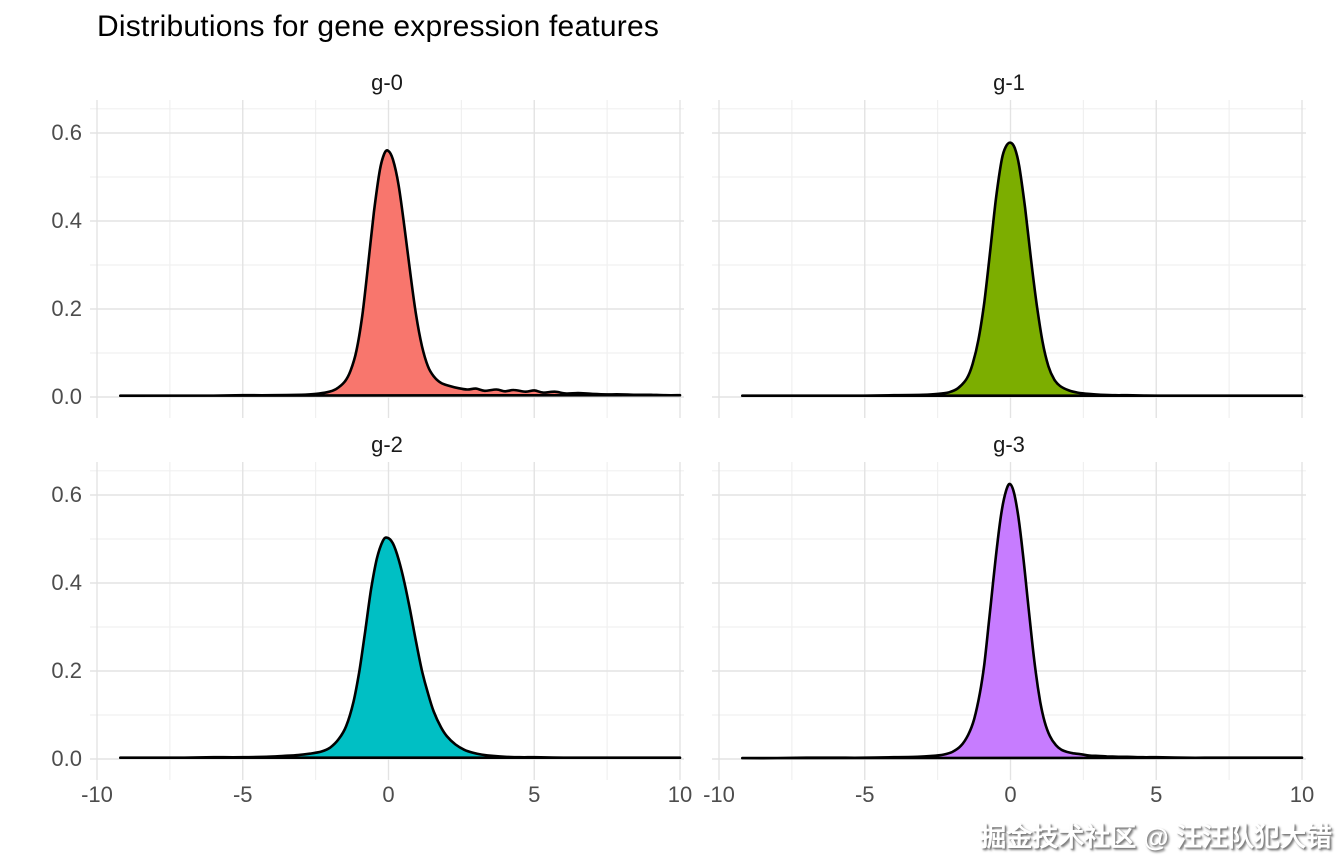 The height and width of the screenshot is (864, 1344). Describe the element at coordinates (387, 82) in the screenshot. I see `facet-strip-g0: g-0` at that location.